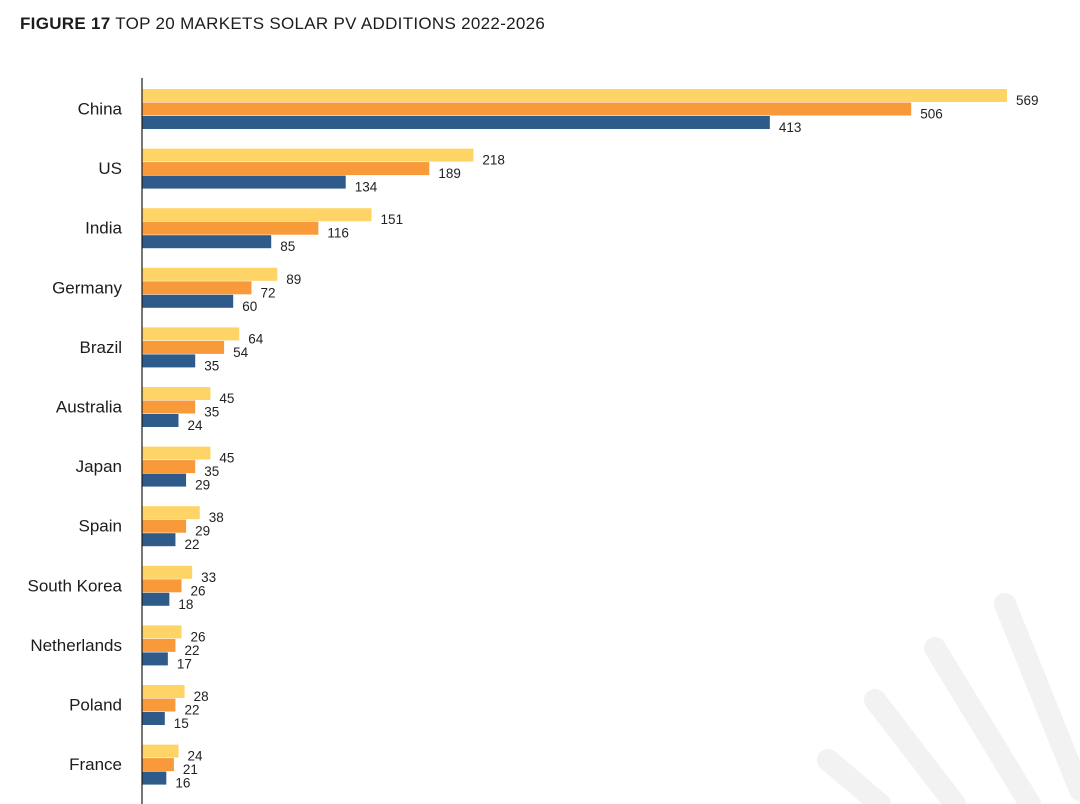 This screenshot has width=1080, height=804. Describe the element at coordinates (95, 705) in the screenshot. I see `category-label-poland: Poland` at that location.